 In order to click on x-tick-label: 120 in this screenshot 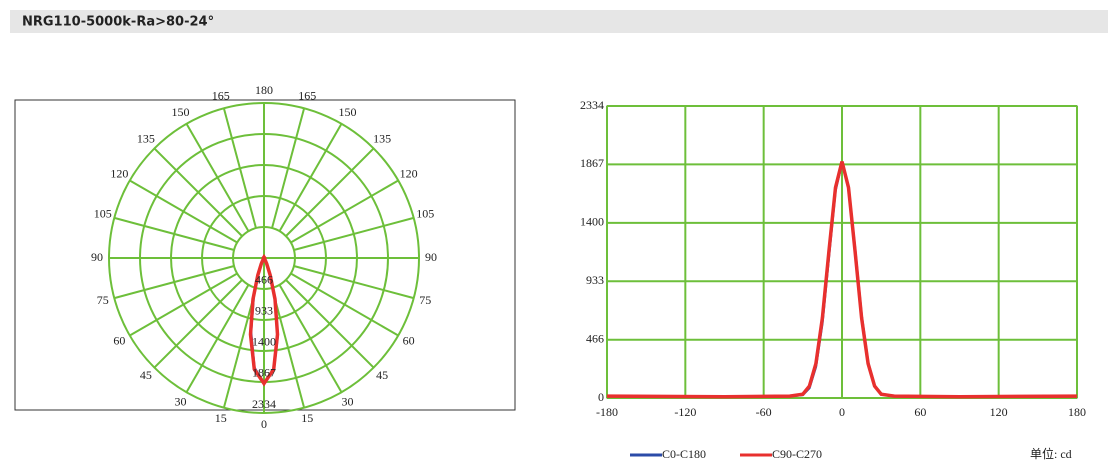, I will do `click(999, 412)`.